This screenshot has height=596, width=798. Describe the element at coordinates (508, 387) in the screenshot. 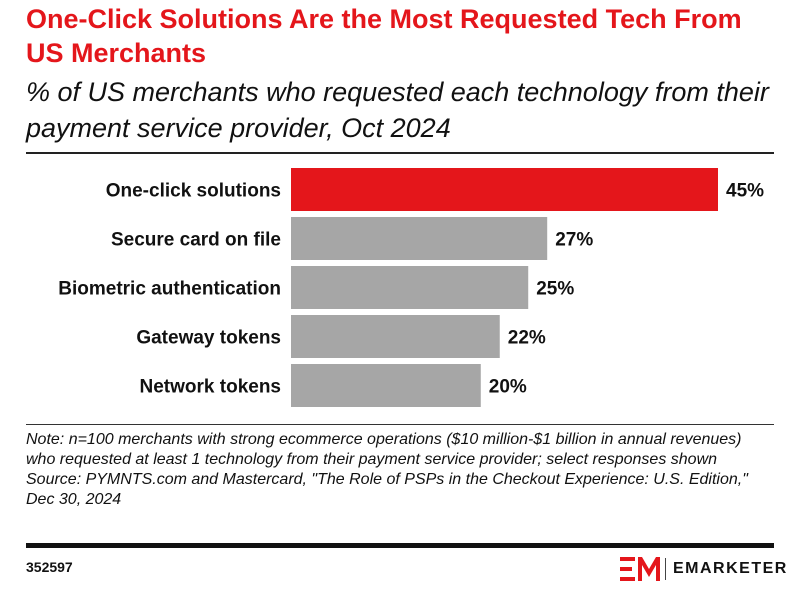

I see `value-label-5: 20%` at that location.